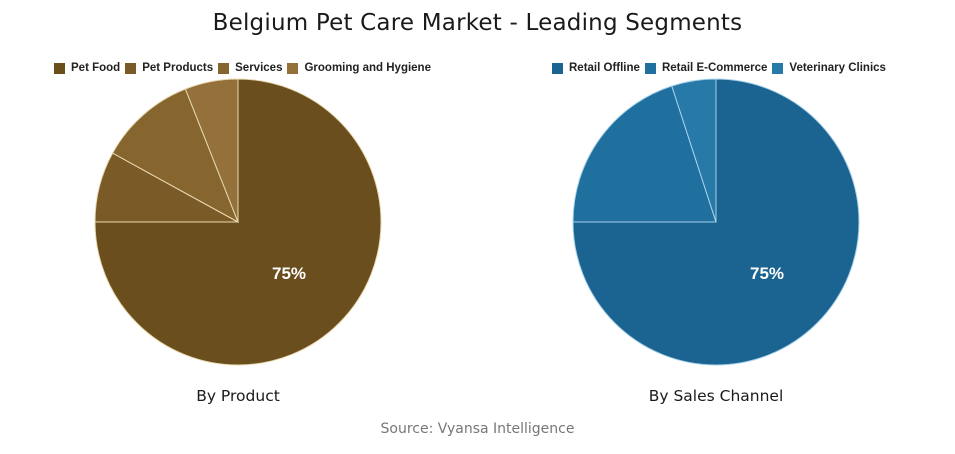 This screenshot has height=454, width=955. What do you see at coordinates (714, 68) in the screenshot?
I see `legend-label: Retail E-Commerce` at bounding box center [714, 68].